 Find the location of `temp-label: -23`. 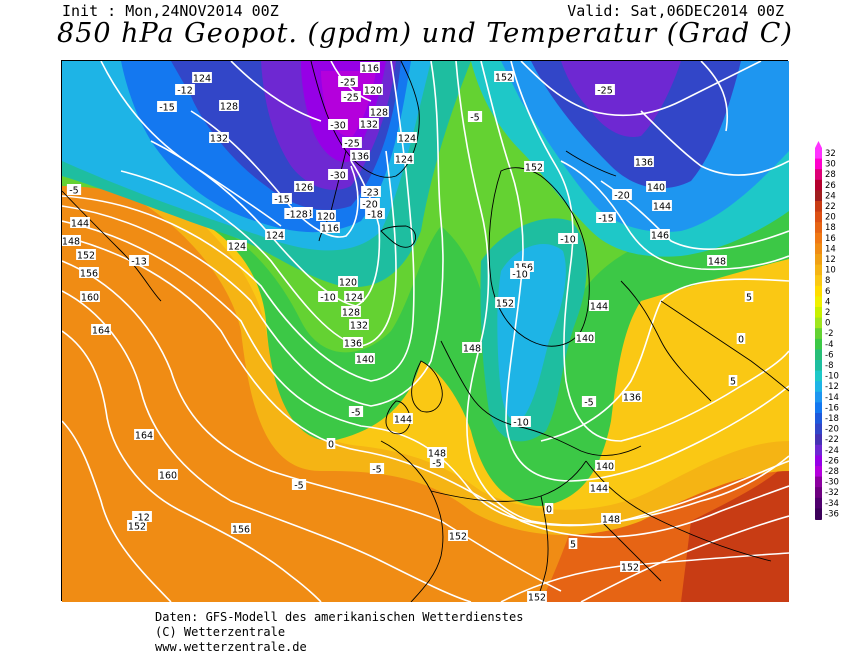

temp-label: -23 is located at coordinates (371, 192).